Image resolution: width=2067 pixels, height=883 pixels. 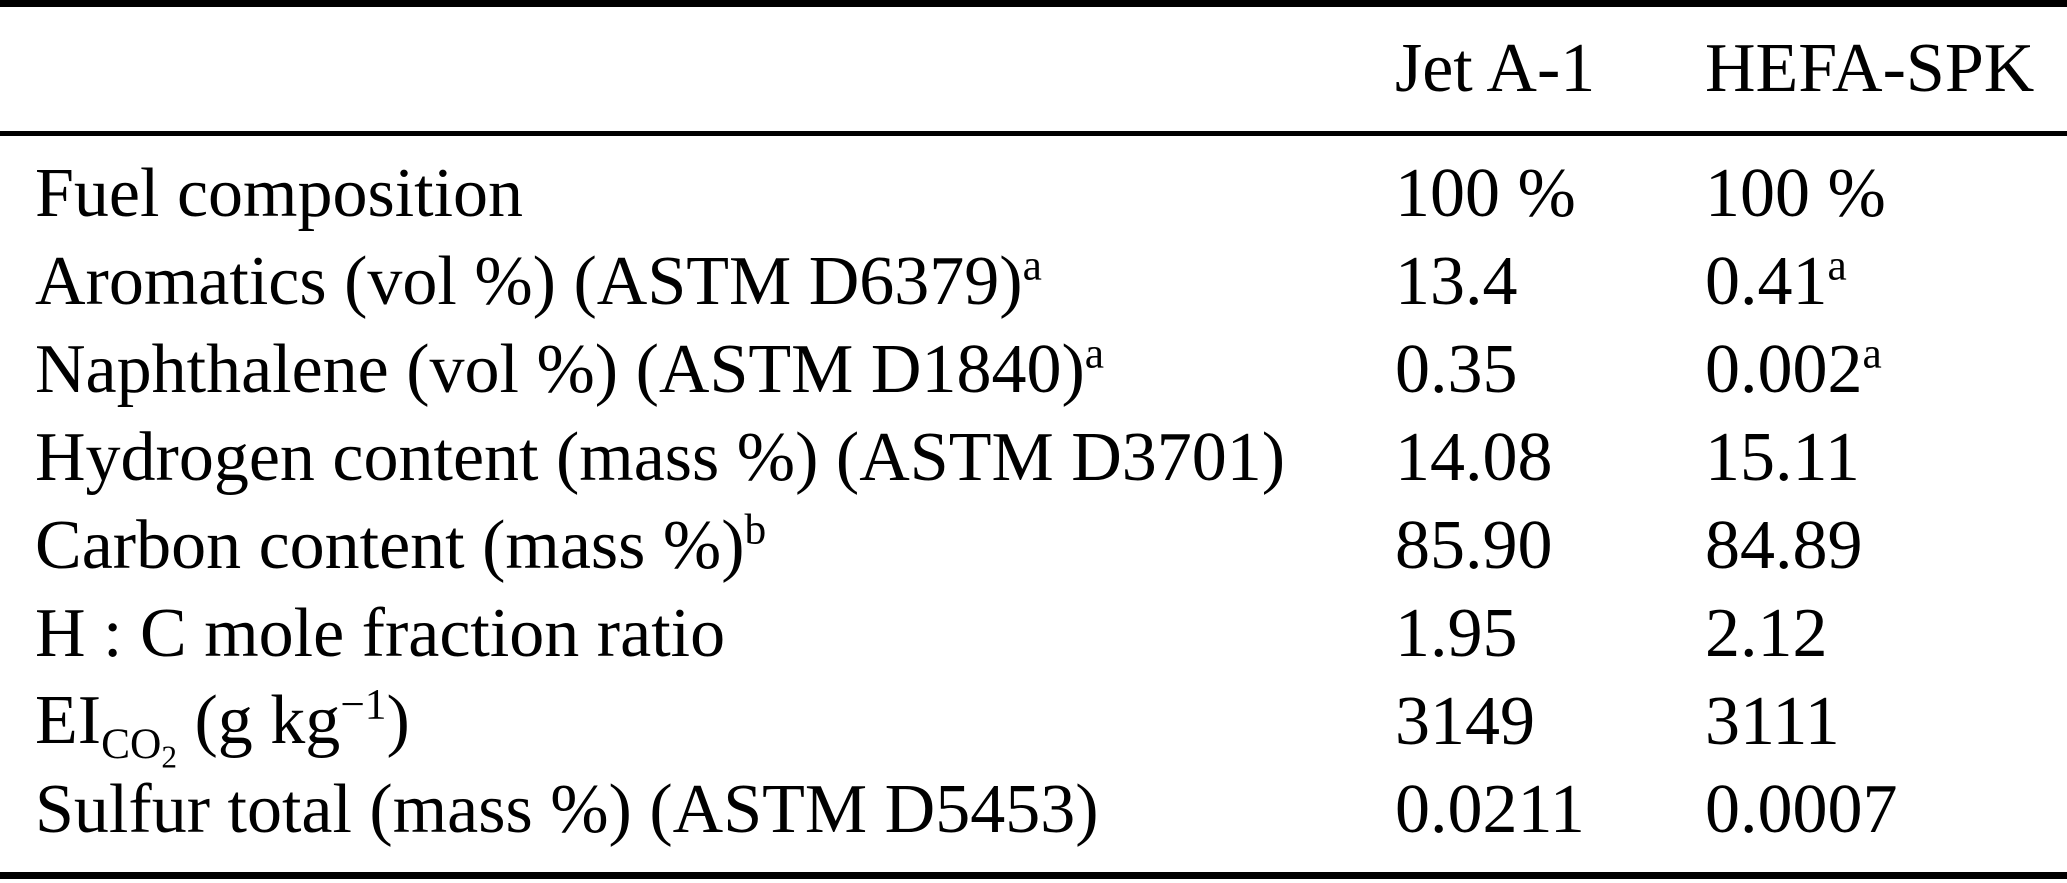 I want to click on hefa-spk-value: 2.12, so click(x=1766, y=633).